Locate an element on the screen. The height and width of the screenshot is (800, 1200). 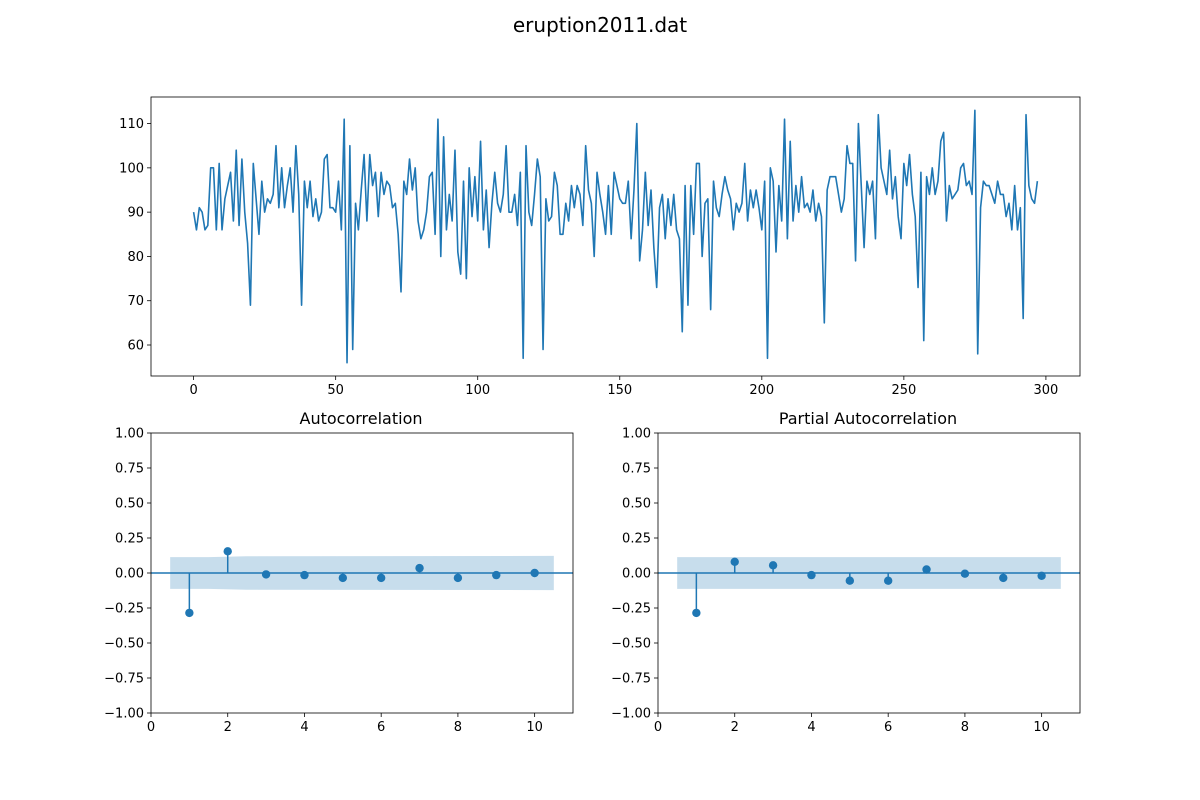
figure-title: eruption2011.dat is located at coordinates (600, 25).